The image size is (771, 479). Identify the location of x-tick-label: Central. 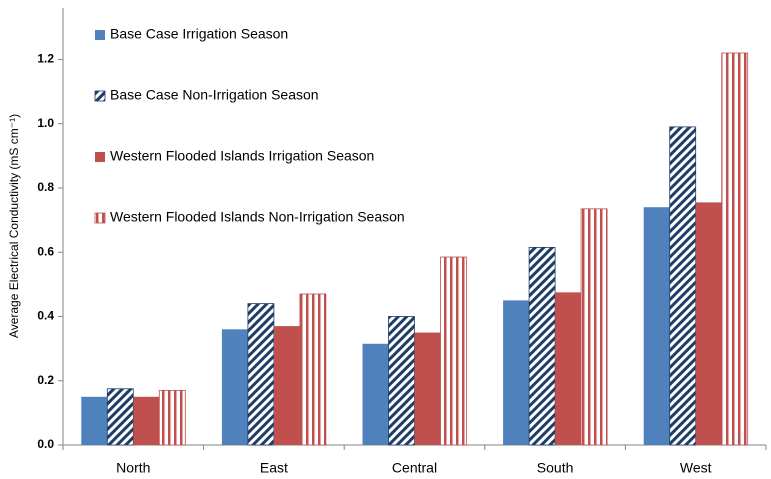
(414, 468).